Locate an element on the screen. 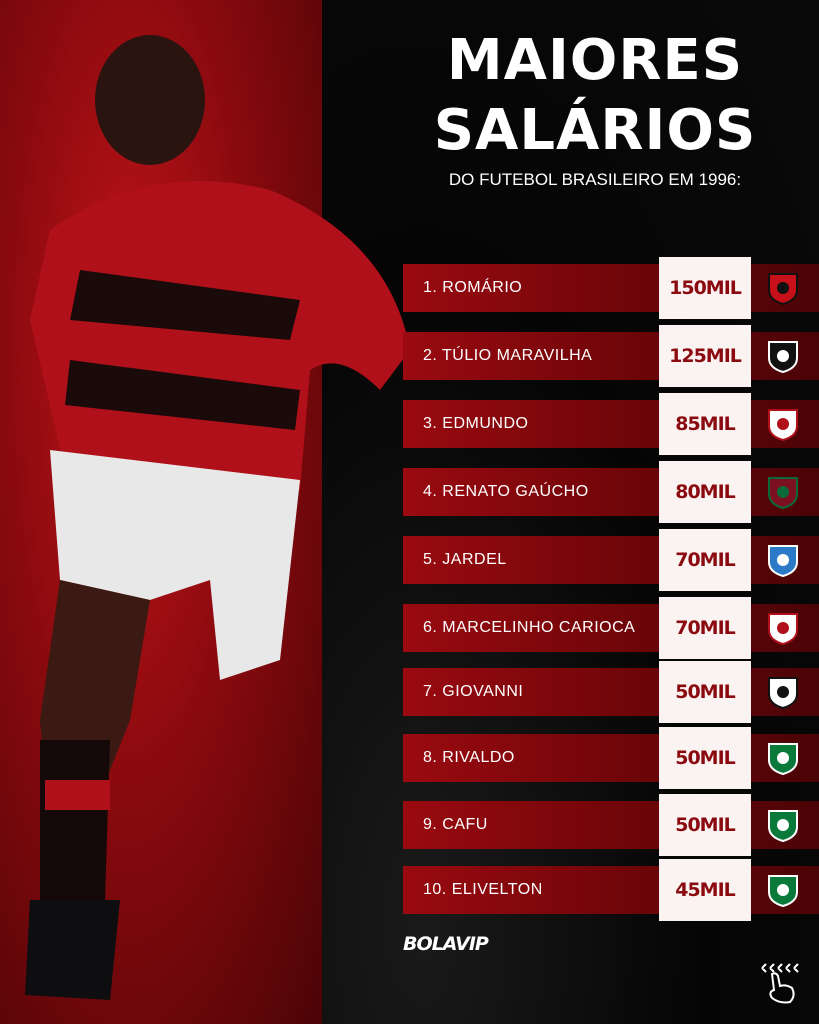  ranking-row: 1. ROMÁRIO 150MIL is located at coordinates (611, 288).